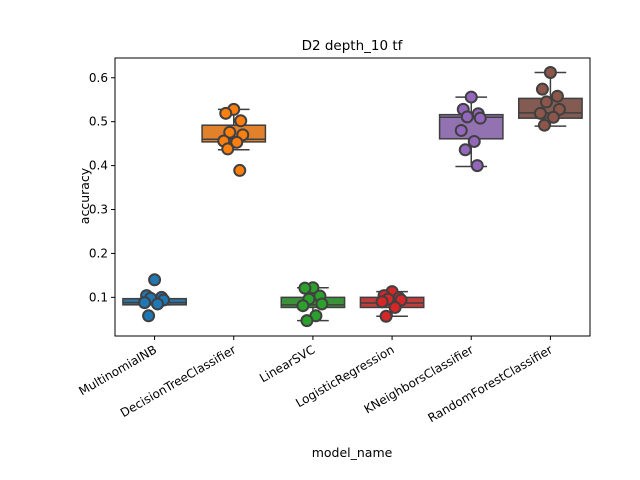  I want to click on y-tick-label: 0.6, so click(98, 78).